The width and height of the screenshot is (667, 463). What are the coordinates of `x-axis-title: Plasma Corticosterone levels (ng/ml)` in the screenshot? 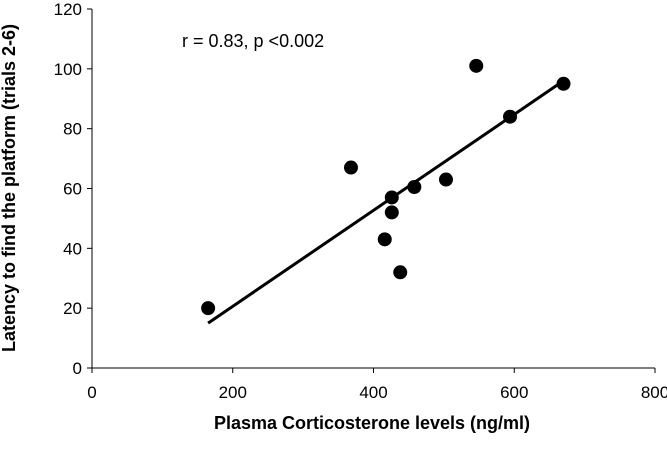 It's located at (372, 423).